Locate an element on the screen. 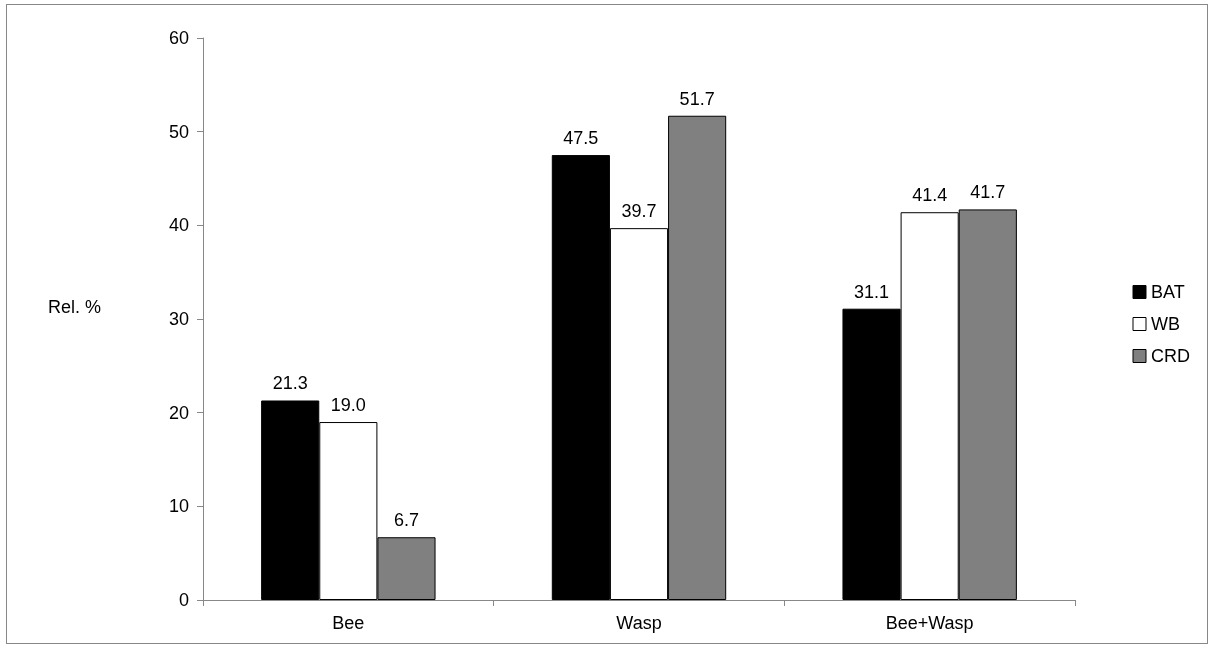  data-label: 19.0 is located at coordinates (348, 405).